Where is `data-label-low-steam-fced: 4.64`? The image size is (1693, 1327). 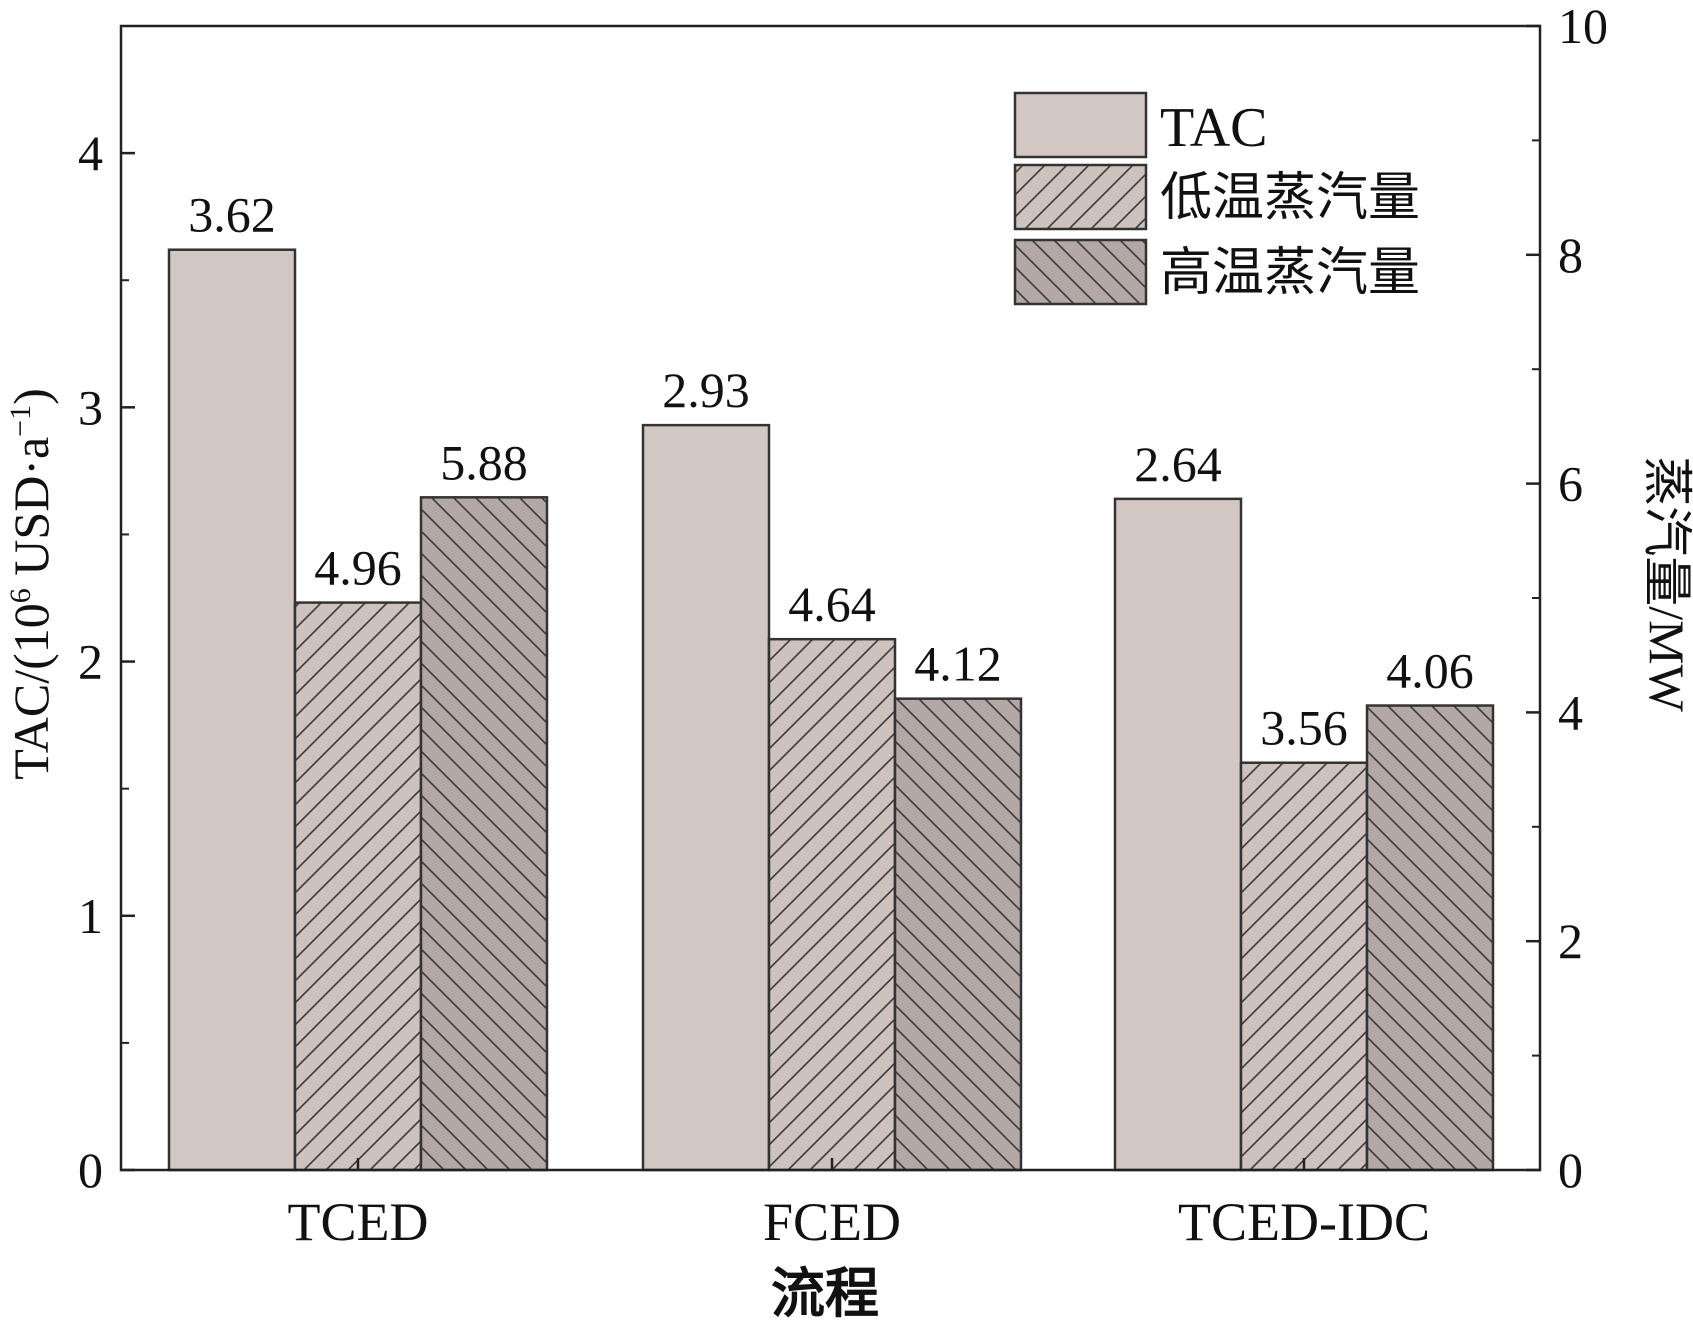
data-label-low-steam-fced: 4.64 is located at coordinates (832, 604).